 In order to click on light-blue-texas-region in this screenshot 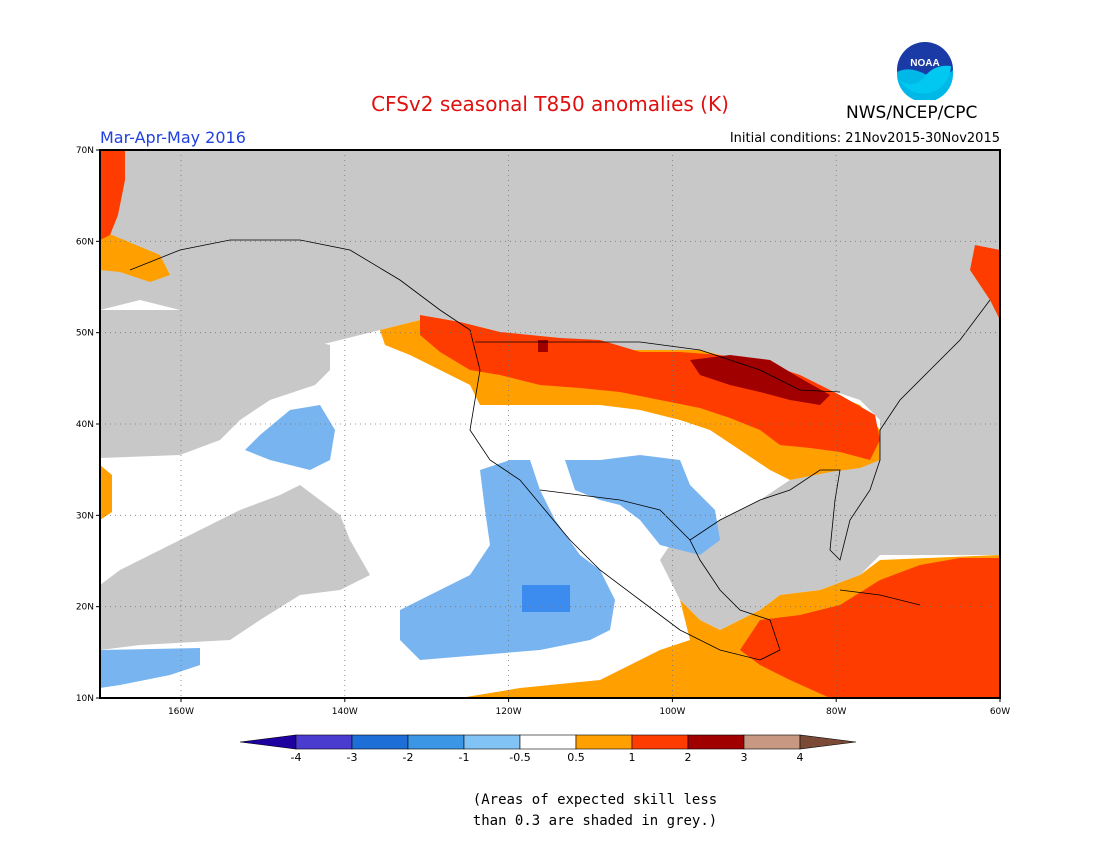, I will do `click(642, 505)`.